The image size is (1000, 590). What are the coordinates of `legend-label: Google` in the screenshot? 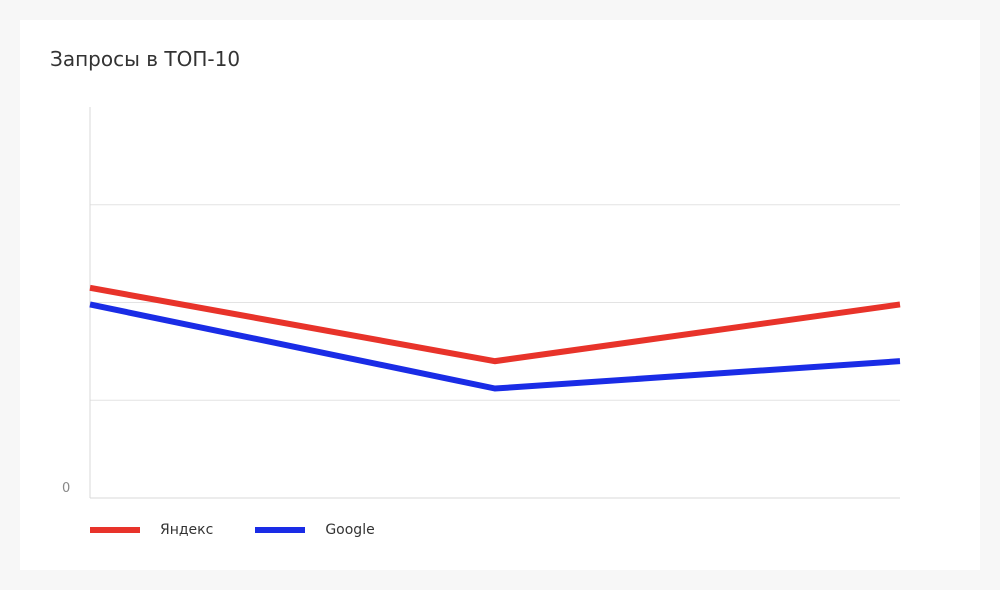 It's located at (350, 530).